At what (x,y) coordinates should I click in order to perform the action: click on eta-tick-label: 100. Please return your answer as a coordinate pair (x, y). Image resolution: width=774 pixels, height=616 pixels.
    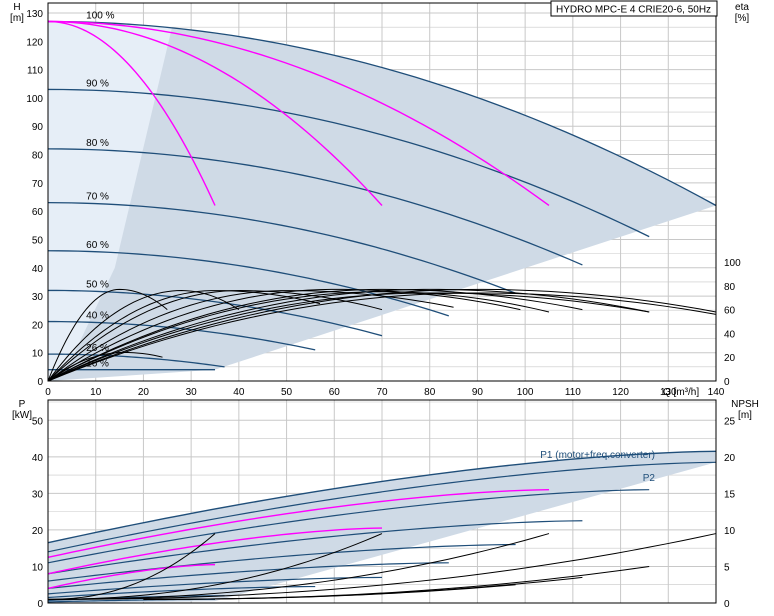
    Looking at the image, I should click on (732, 263).